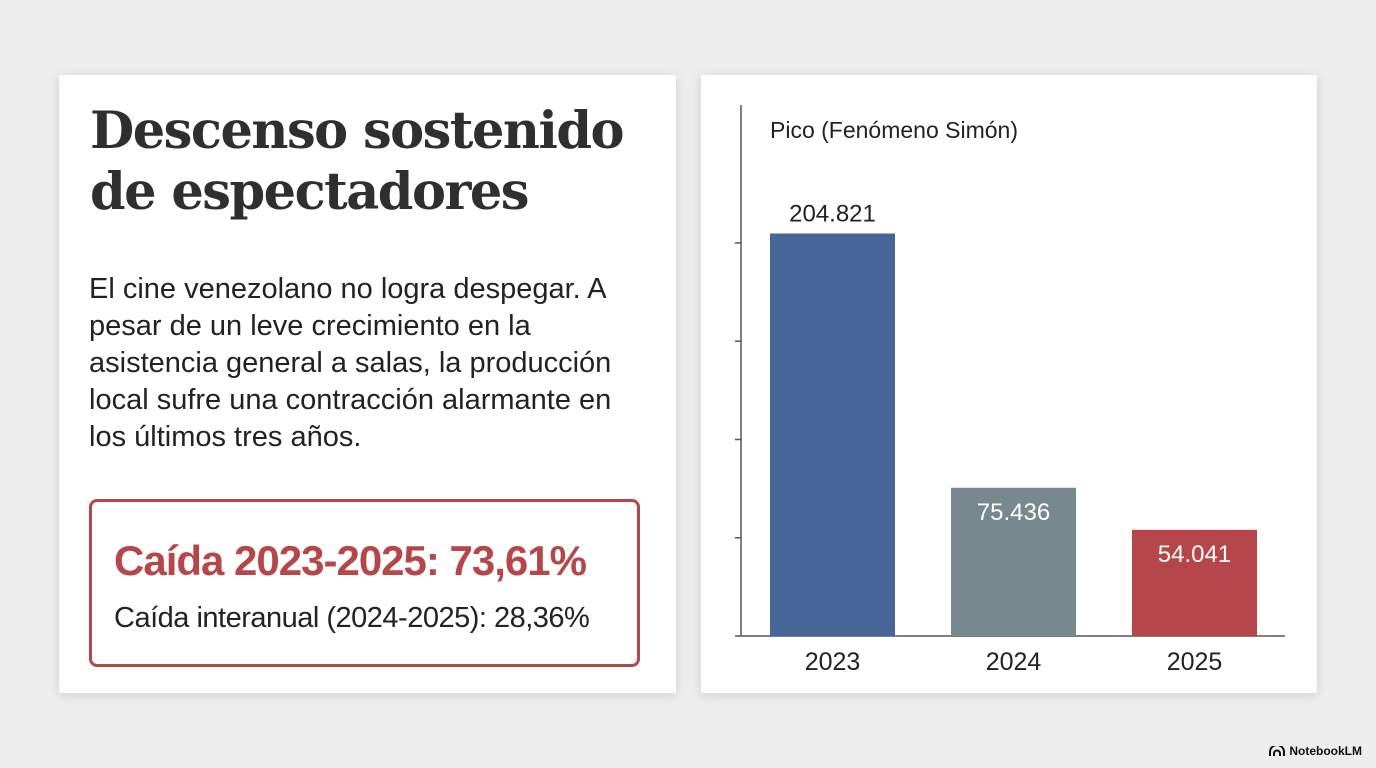 The width and height of the screenshot is (1376, 768). I want to click on peak-annotation: Pico (Fenómeno Simón), so click(894, 130).